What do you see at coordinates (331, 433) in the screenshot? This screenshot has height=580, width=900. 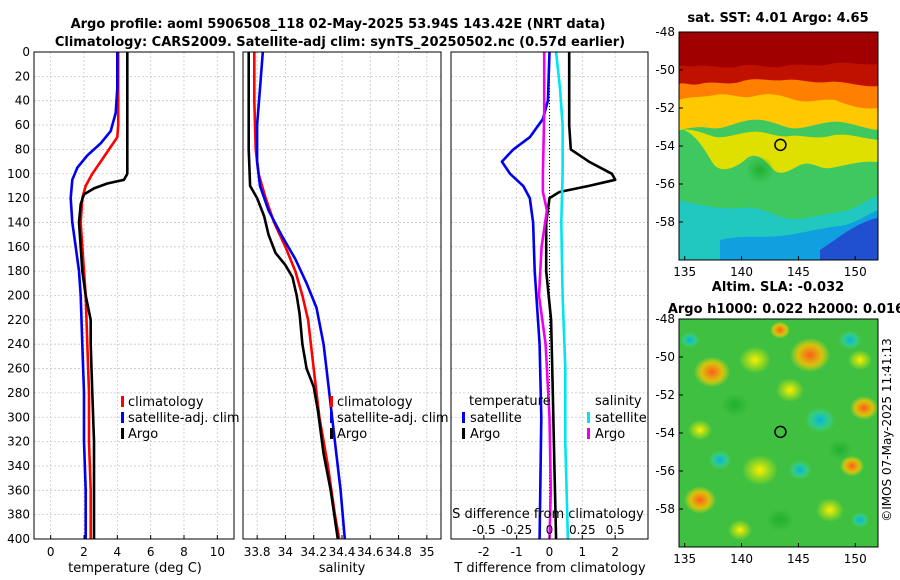 I see `legend-swatch-argo` at bounding box center [331, 433].